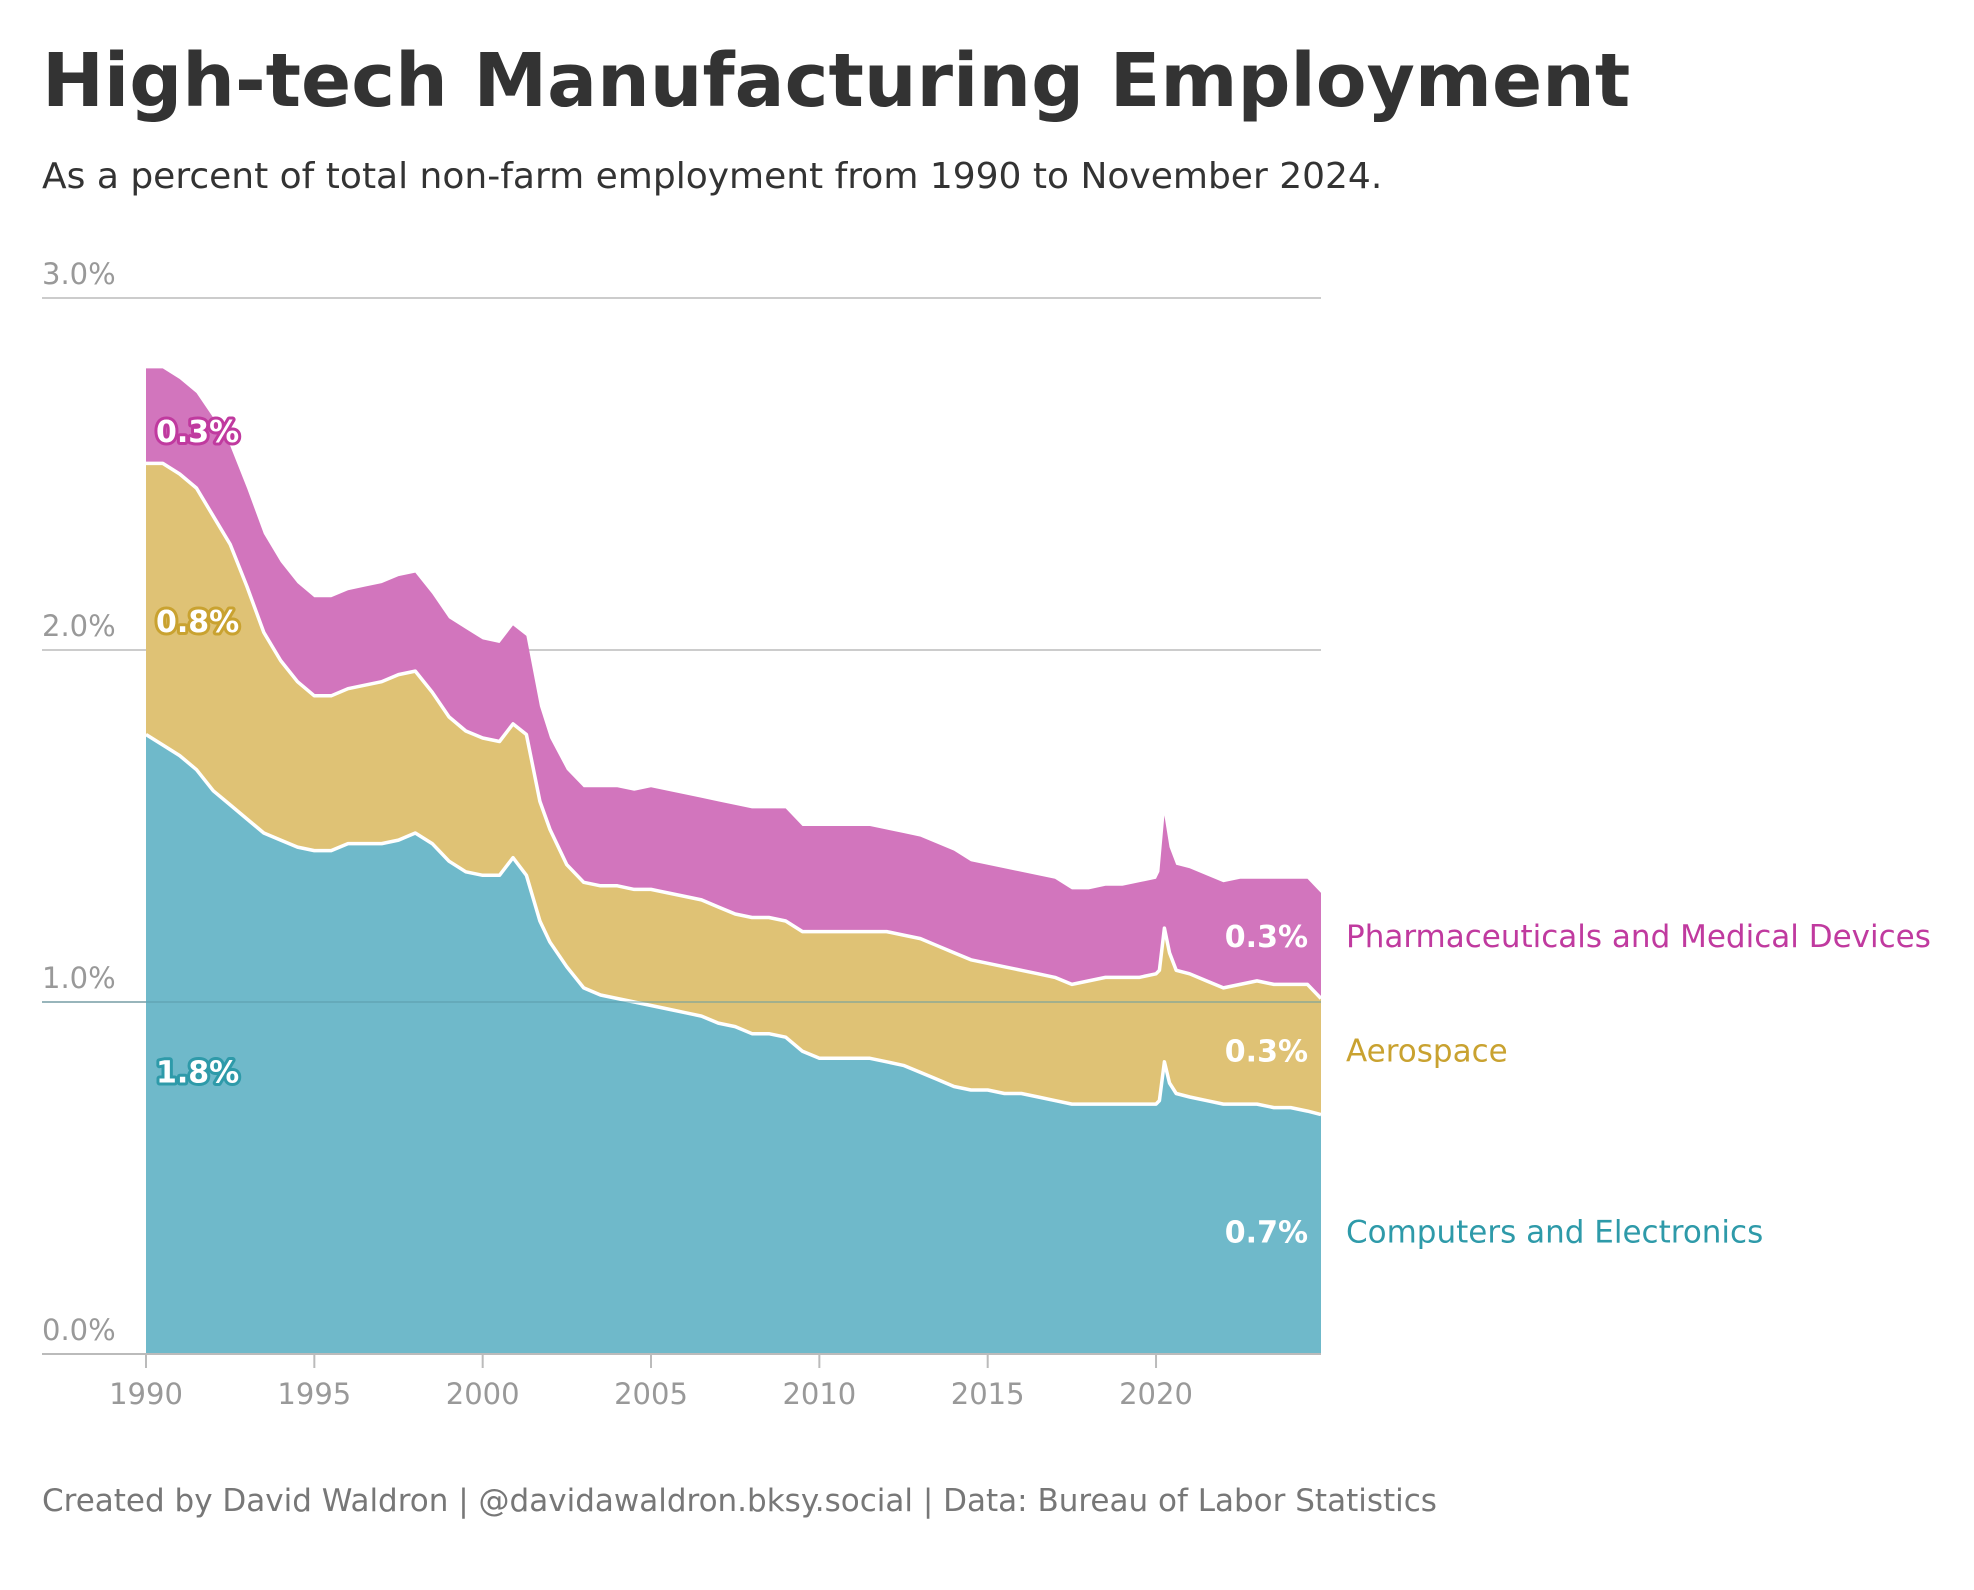 The image size is (1974, 1590). I want to click on end-value-label: 0.7%, so click(1266, 1233).